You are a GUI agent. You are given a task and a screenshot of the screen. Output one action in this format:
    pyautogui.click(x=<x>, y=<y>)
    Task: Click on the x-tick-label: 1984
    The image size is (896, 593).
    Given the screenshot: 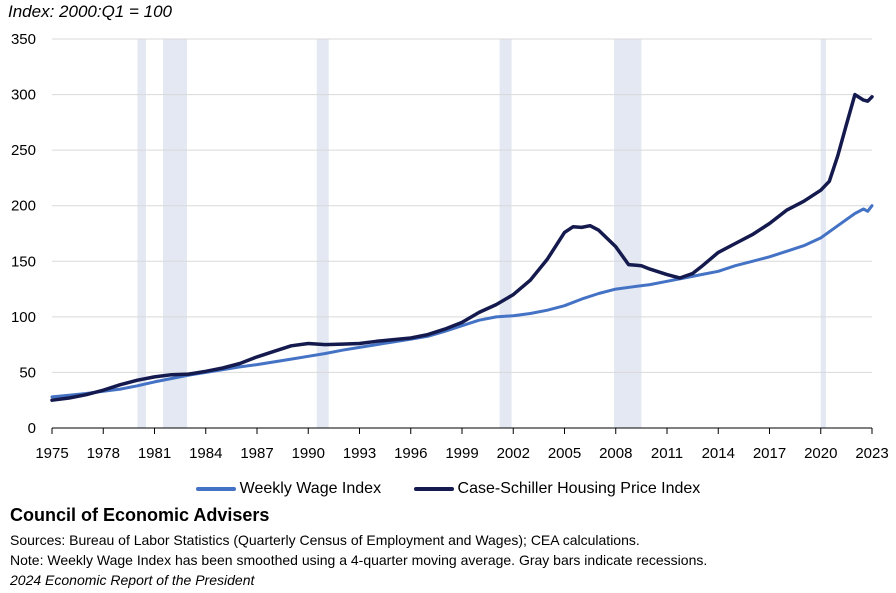 What is the action you would take?
    pyautogui.click(x=205, y=453)
    